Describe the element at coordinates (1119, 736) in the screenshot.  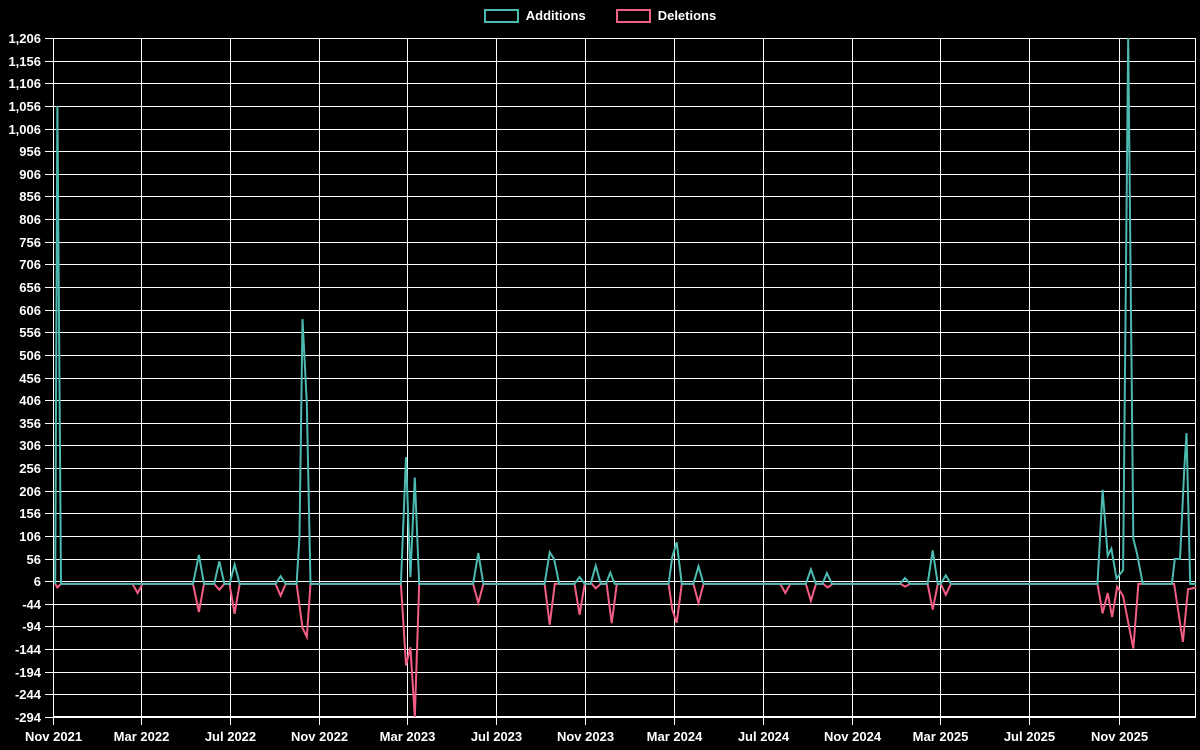
I see `x-tick-label: Nov 2025` at that location.